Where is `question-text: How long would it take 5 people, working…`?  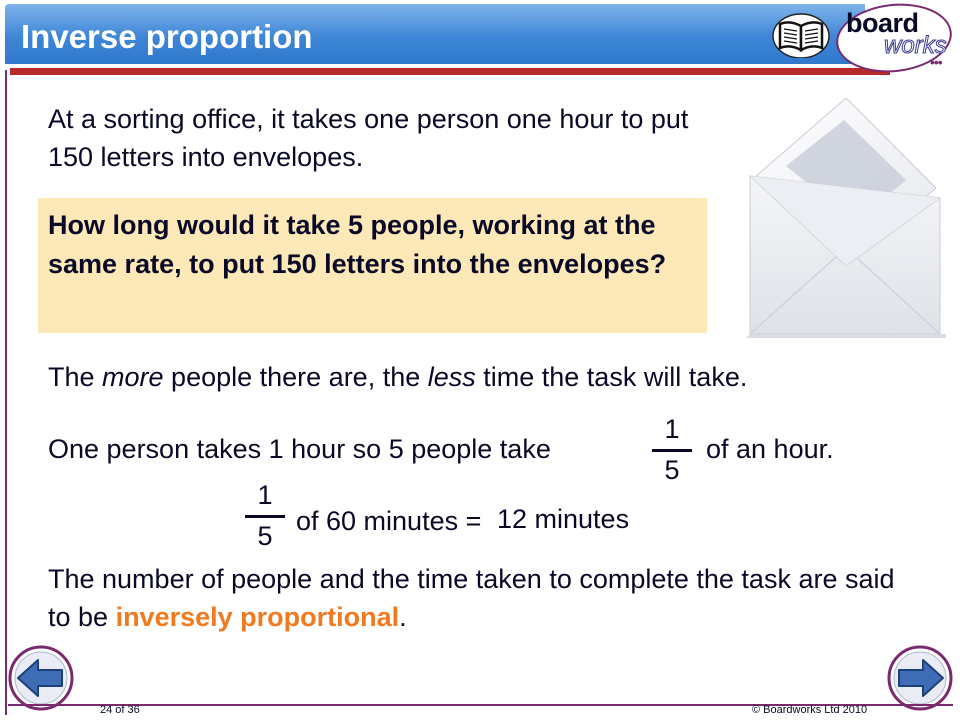
question-text: How long would it take 5 people, working… is located at coordinates (357, 244).